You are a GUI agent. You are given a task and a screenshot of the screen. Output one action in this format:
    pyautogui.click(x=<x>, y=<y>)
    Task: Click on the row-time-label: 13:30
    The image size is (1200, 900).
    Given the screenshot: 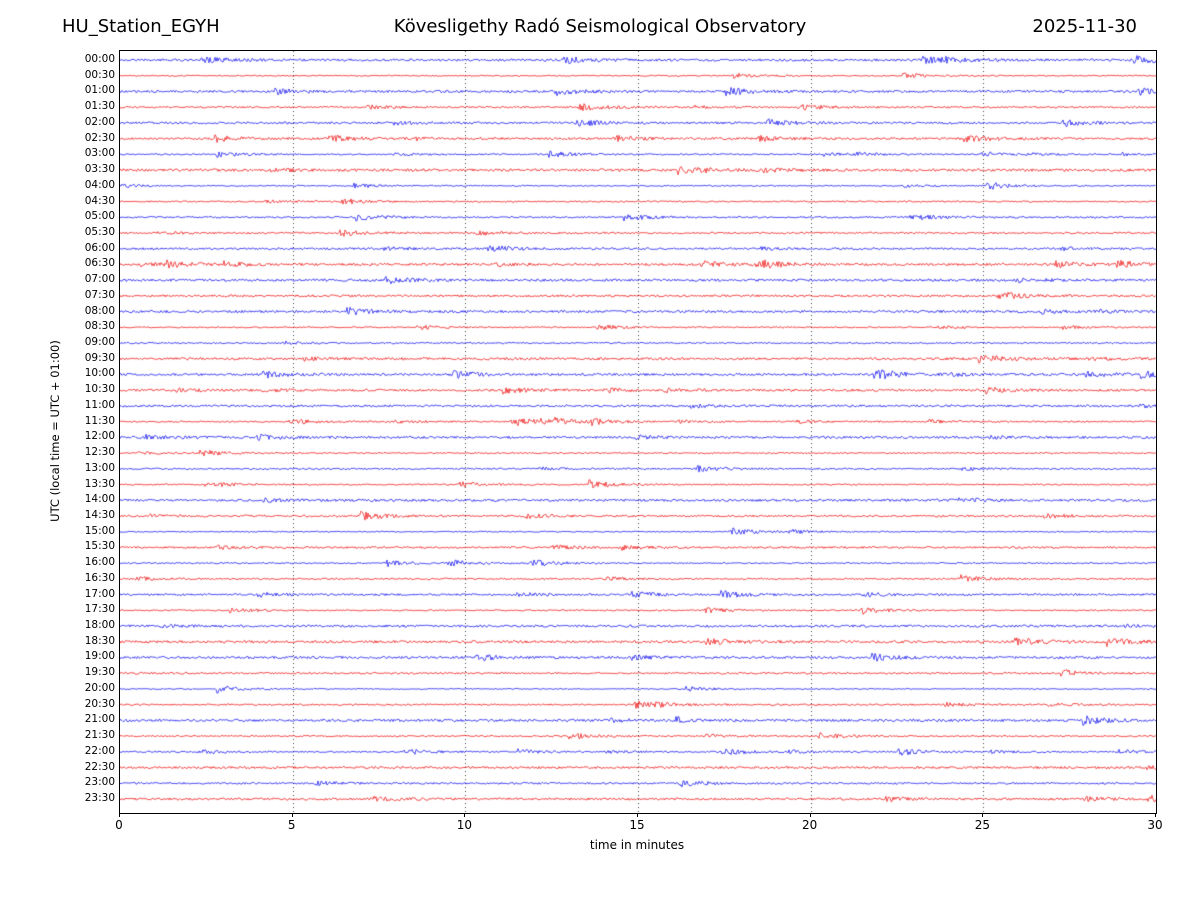 What is the action you would take?
    pyautogui.click(x=99, y=483)
    